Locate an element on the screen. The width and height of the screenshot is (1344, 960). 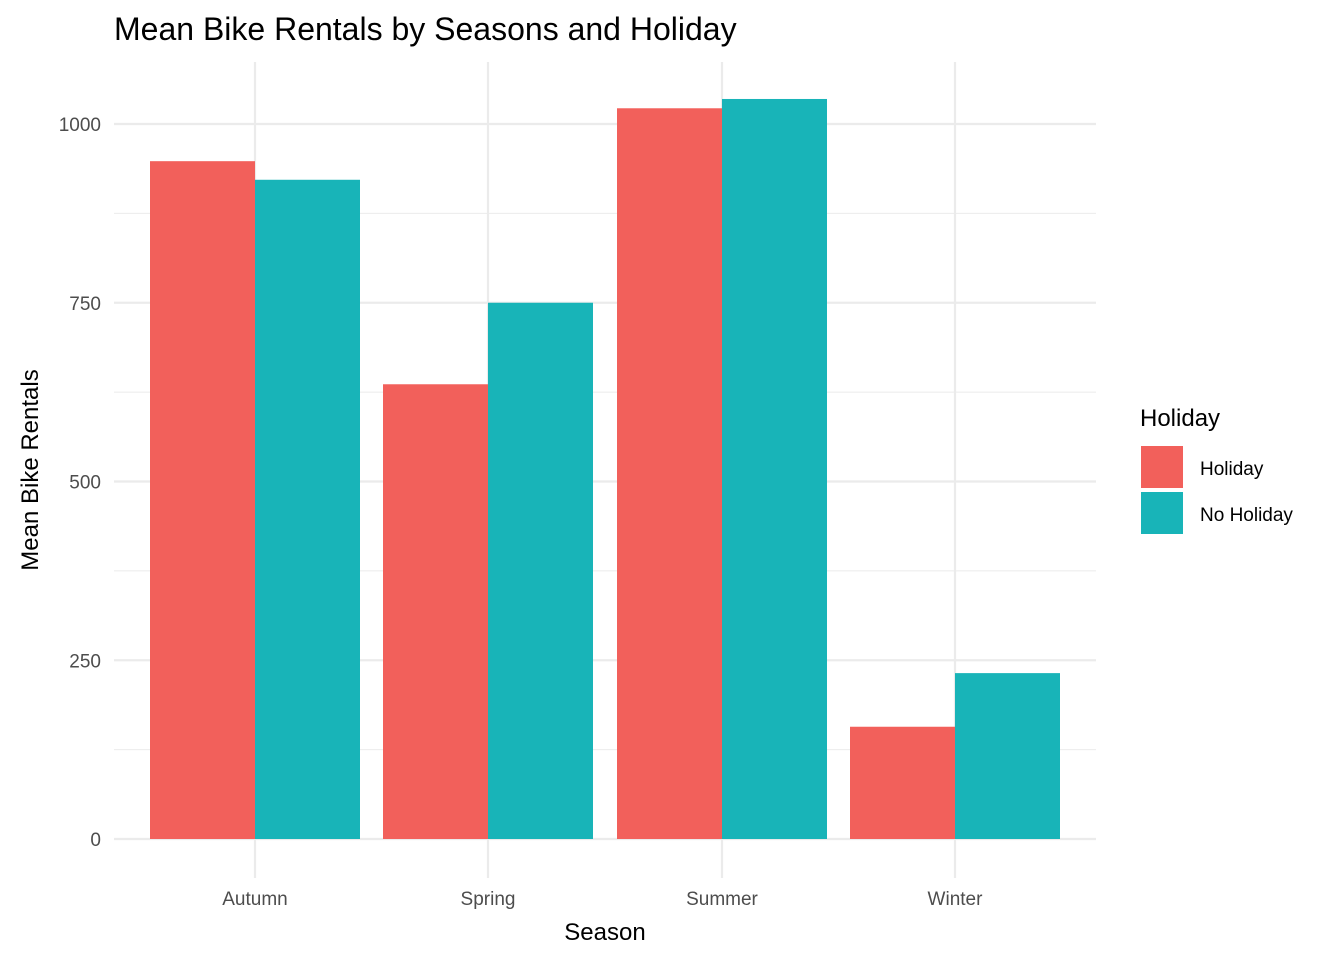
y-tick-label: 0 is located at coordinates (95, 840).